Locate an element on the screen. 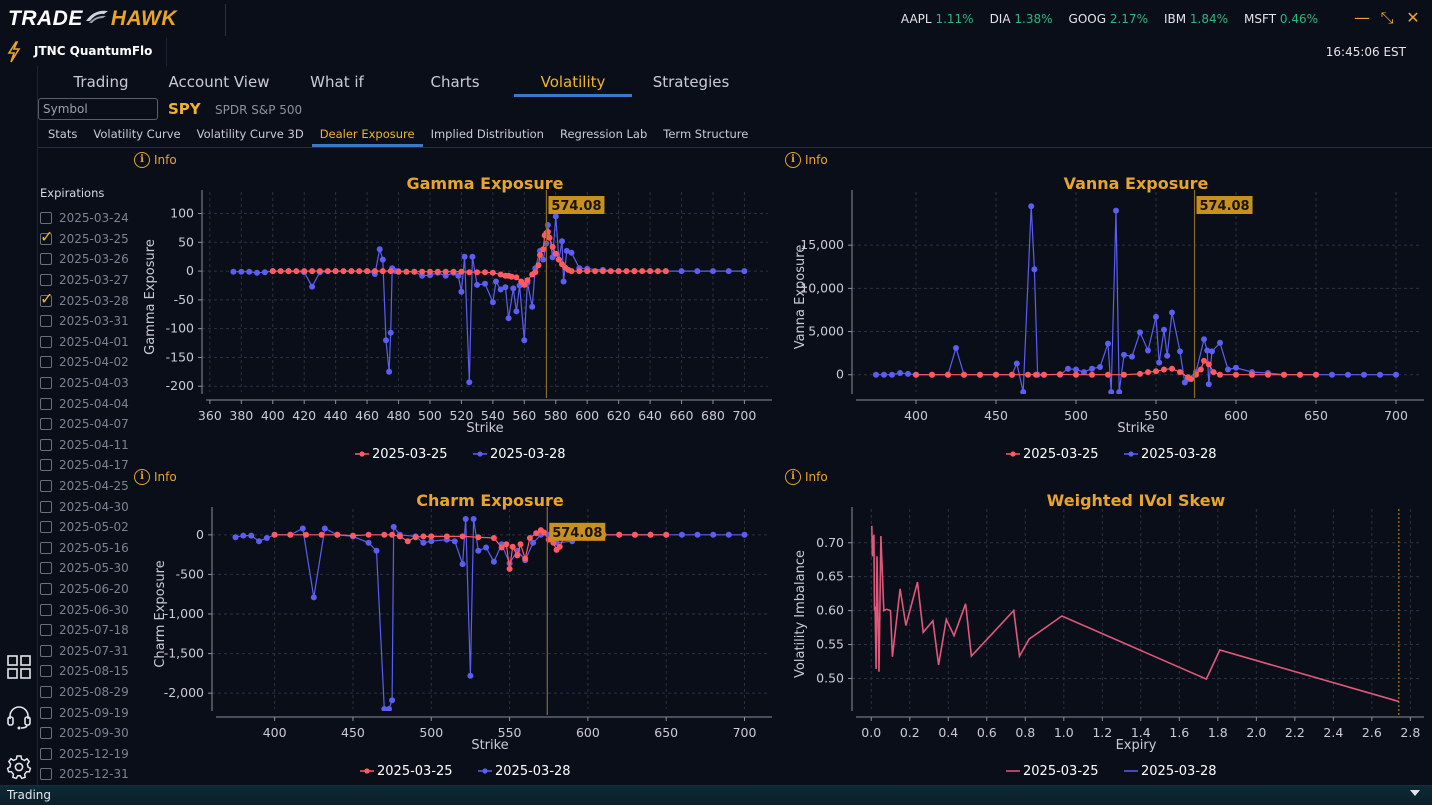 This screenshot has height=805, width=1432. ticker-item: AAPL 1.11% is located at coordinates (937, 19).